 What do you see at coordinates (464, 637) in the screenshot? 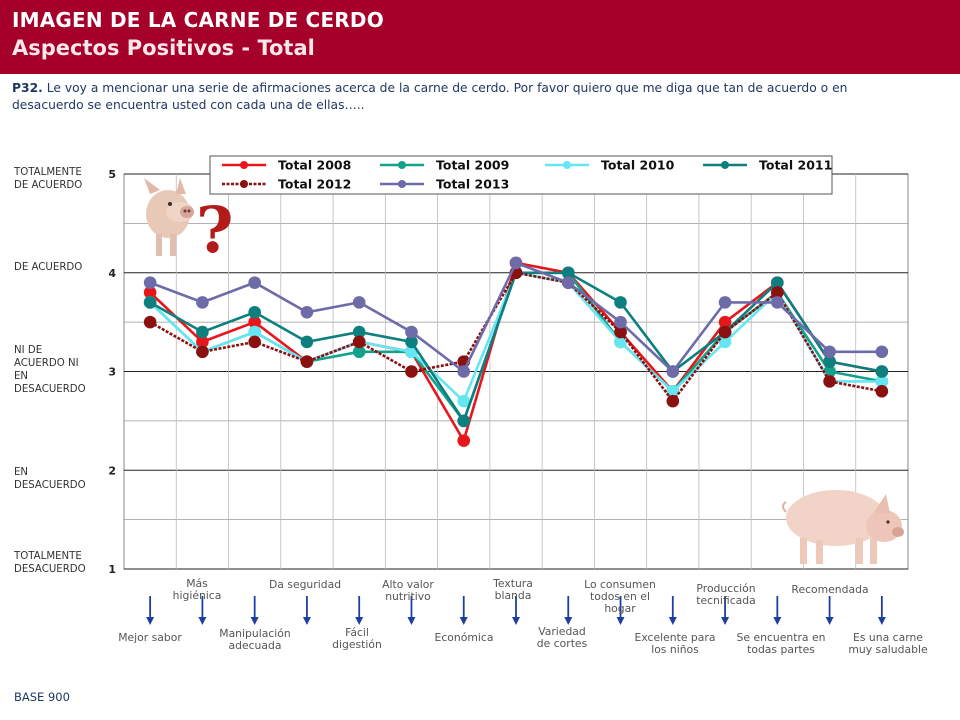
I see `category-label-economica: Económica` at bounding box center [464, 637].